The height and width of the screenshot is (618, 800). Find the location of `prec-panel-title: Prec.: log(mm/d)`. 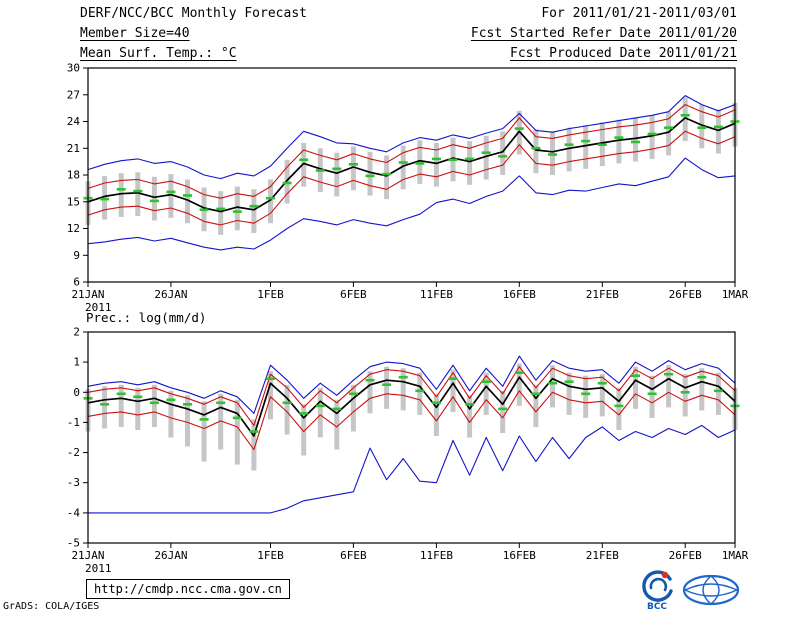

prec-panel-title: Prec.: log(mm/d) is located at coordinates (146, 317).